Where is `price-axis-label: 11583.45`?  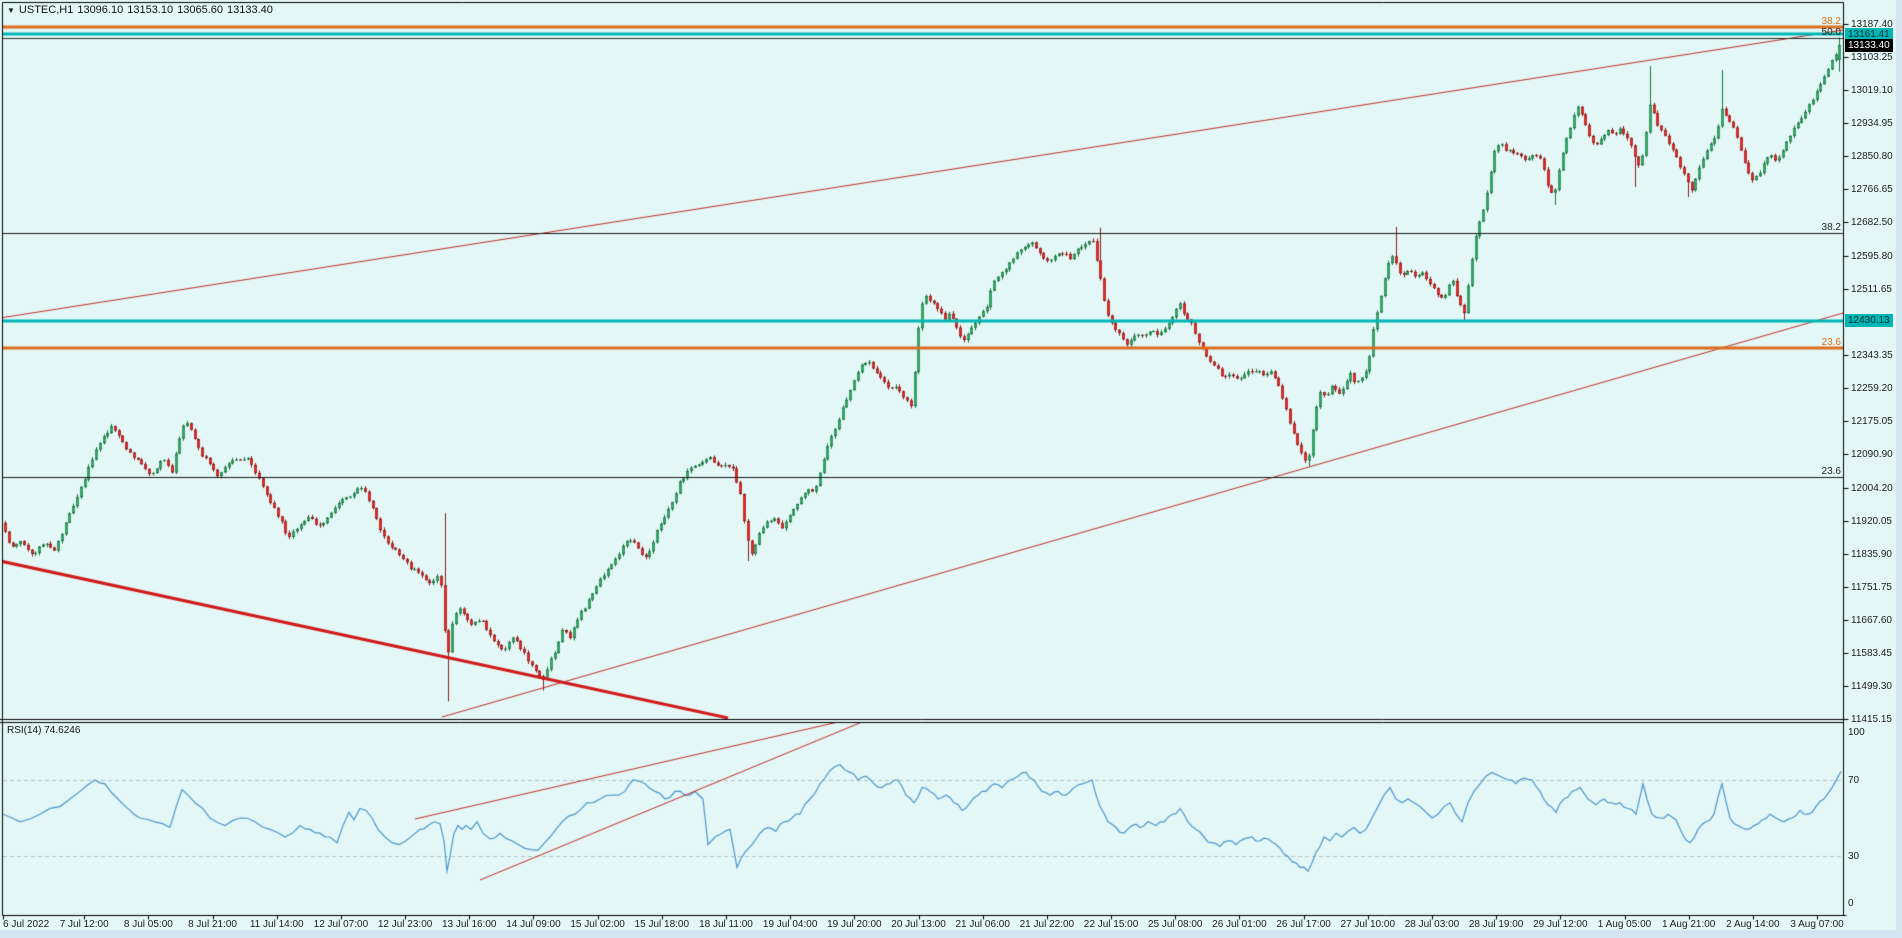
price-axis-label: 11583.45 is located at coordinates (1871, 653).